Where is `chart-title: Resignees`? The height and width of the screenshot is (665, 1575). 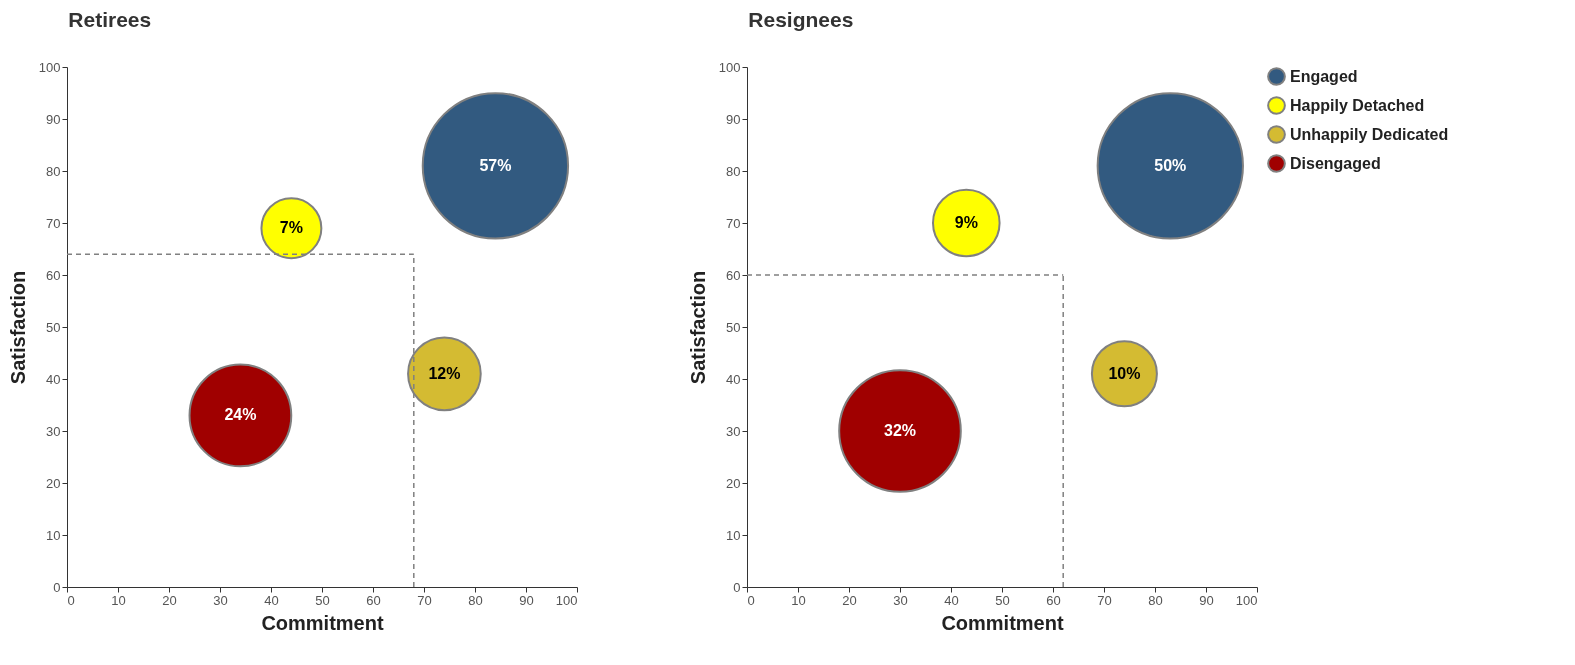 chart-title: Resignees is located at coordinates (801, 19).